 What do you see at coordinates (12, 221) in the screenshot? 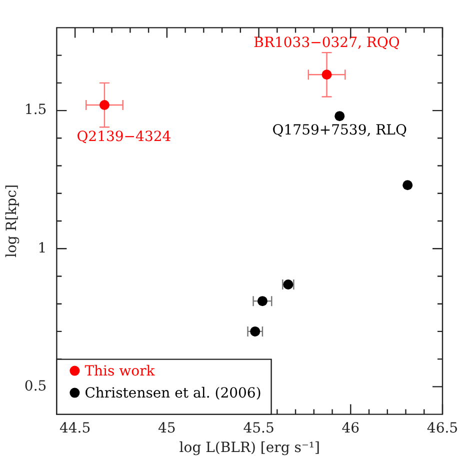
I see `y-axis-title: log R[kpc]` at bounding box center [12, 221].